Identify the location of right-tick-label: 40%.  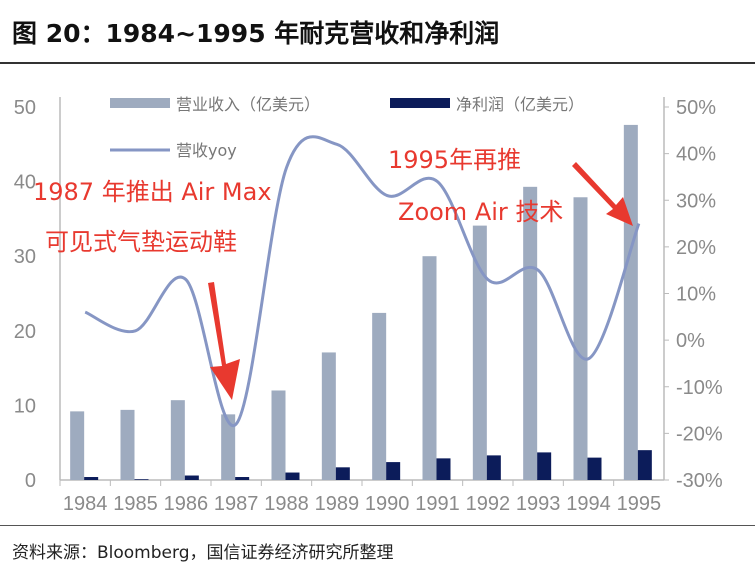
(696, 155).